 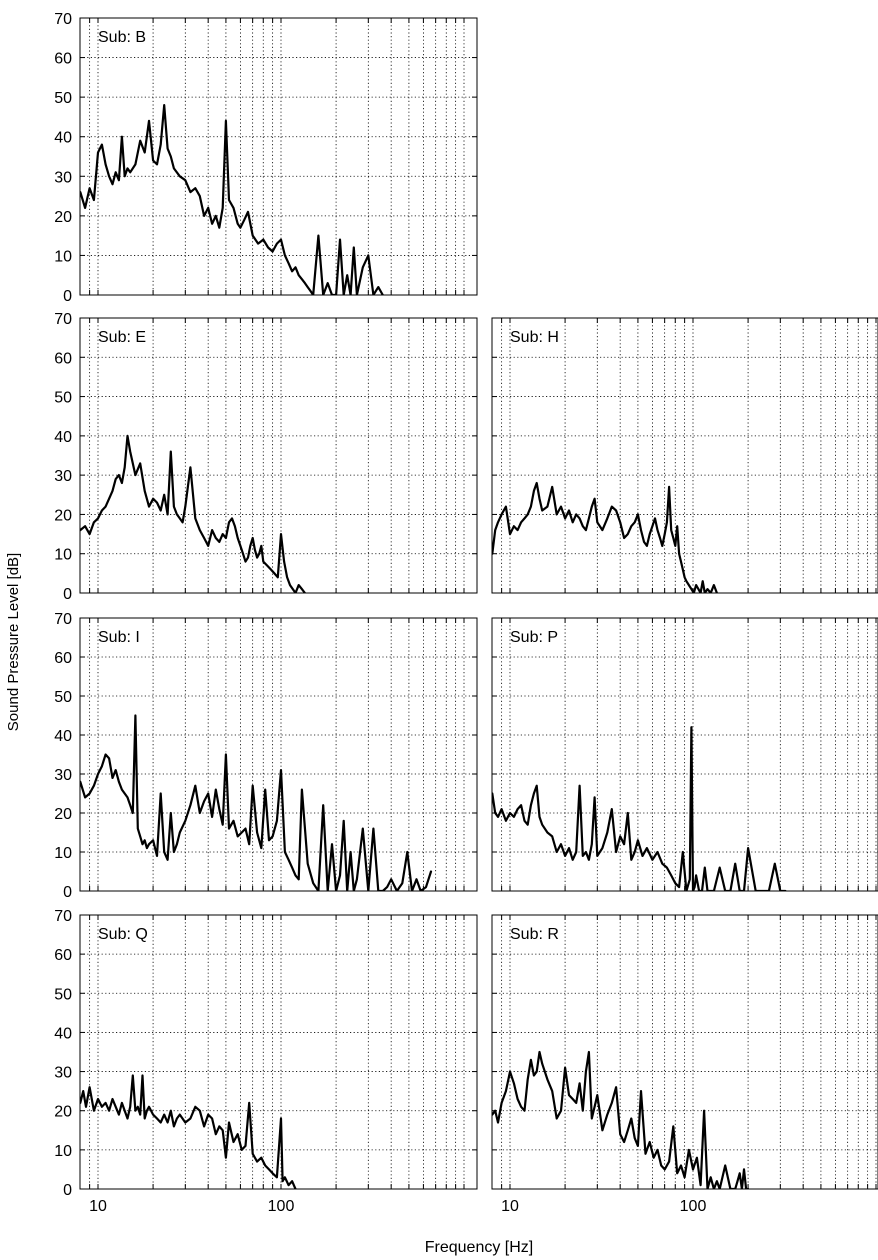 I want to click on panel-label: Sub: Q, so click(x=123, y=934).